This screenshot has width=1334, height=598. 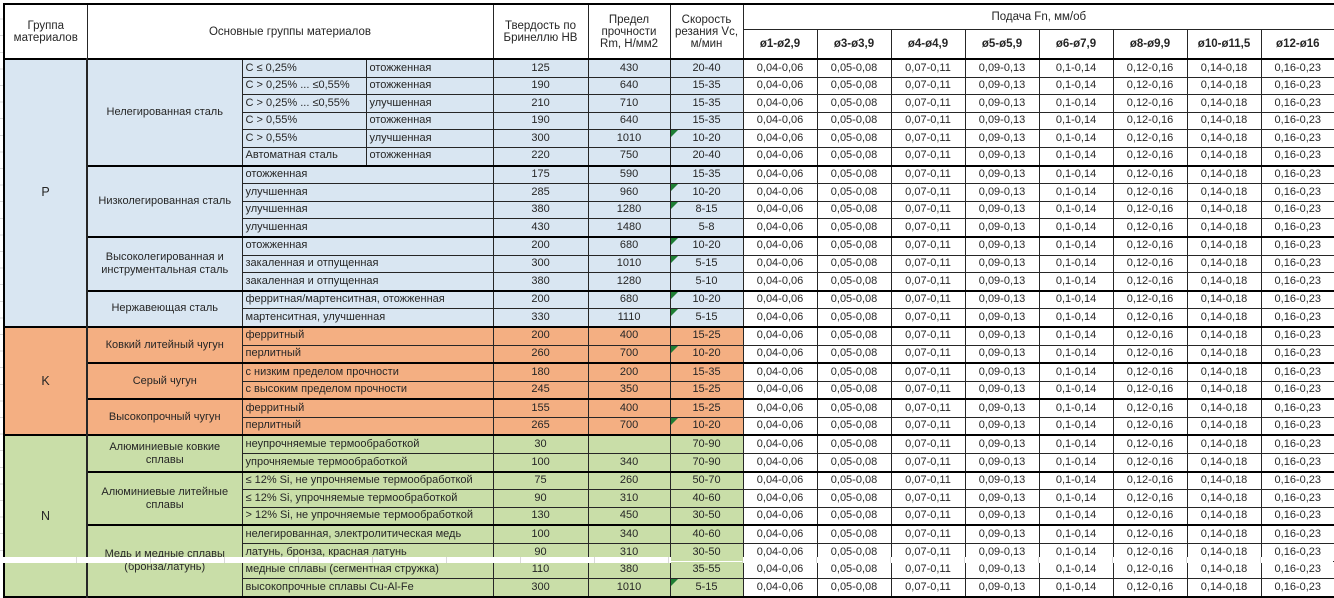 I want to click on material-state-cell: улучшенная, so click(x=429, y=103).